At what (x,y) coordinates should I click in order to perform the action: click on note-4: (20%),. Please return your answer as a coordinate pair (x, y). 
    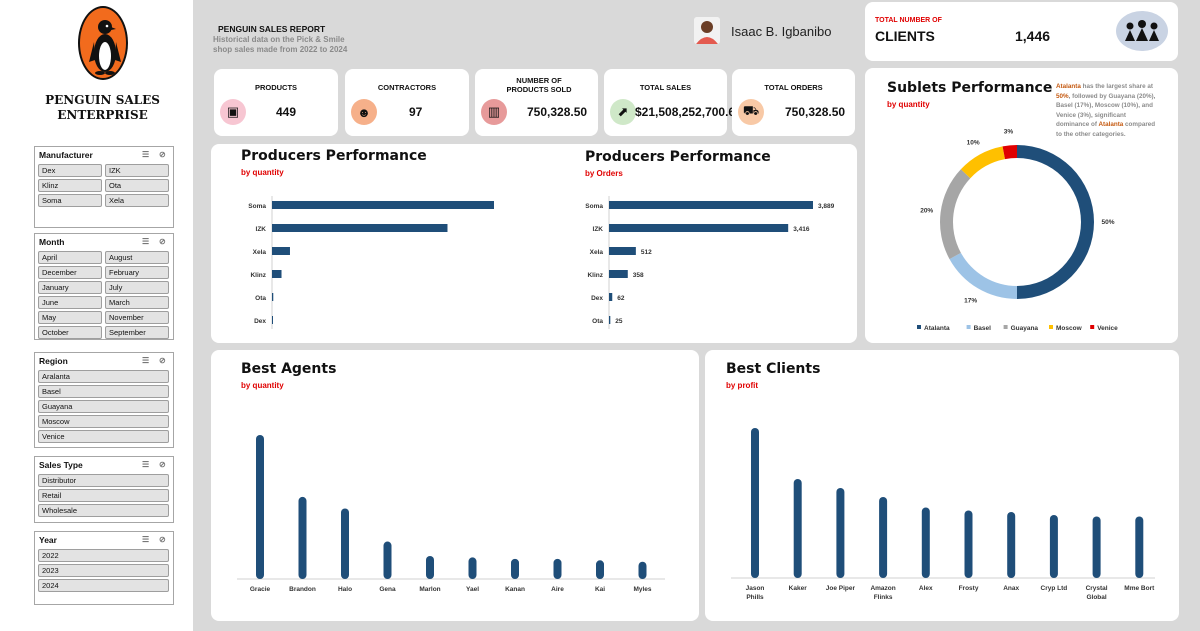
    Looking at the image, I should click on (1145, 96).